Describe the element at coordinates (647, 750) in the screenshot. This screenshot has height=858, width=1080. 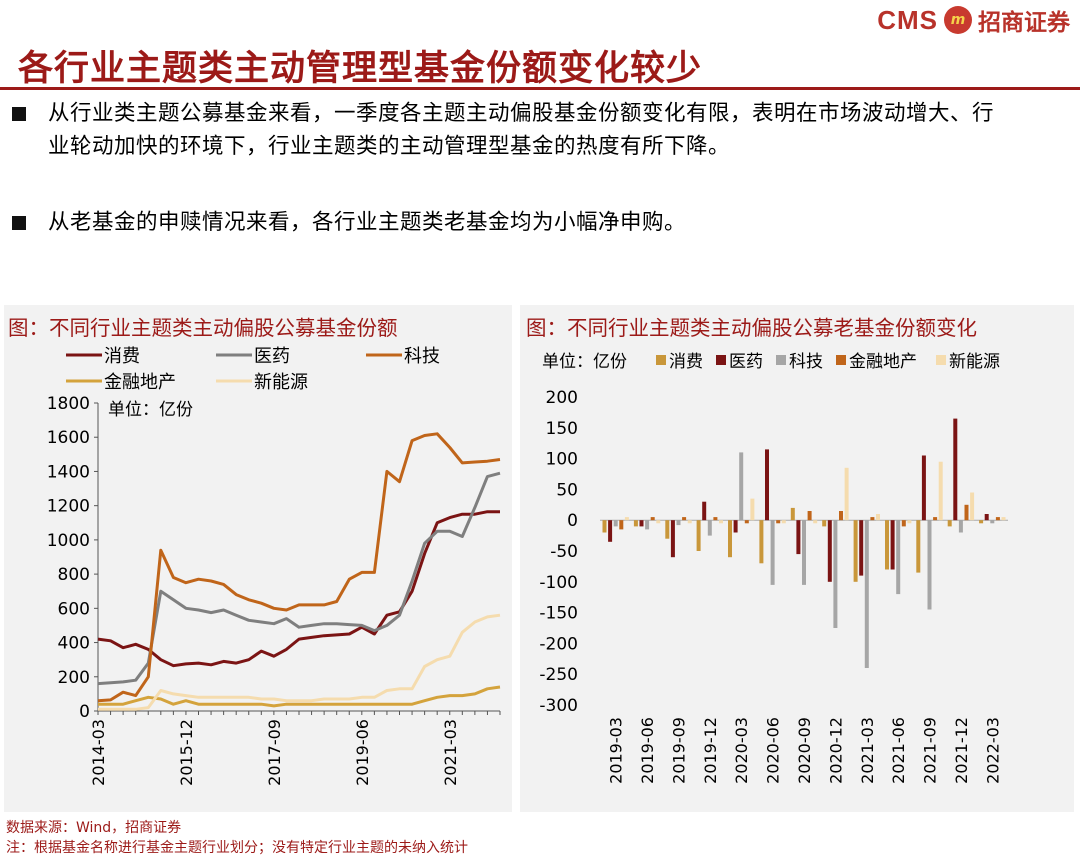
I see `x-tick-label: 2019-06` at that location.